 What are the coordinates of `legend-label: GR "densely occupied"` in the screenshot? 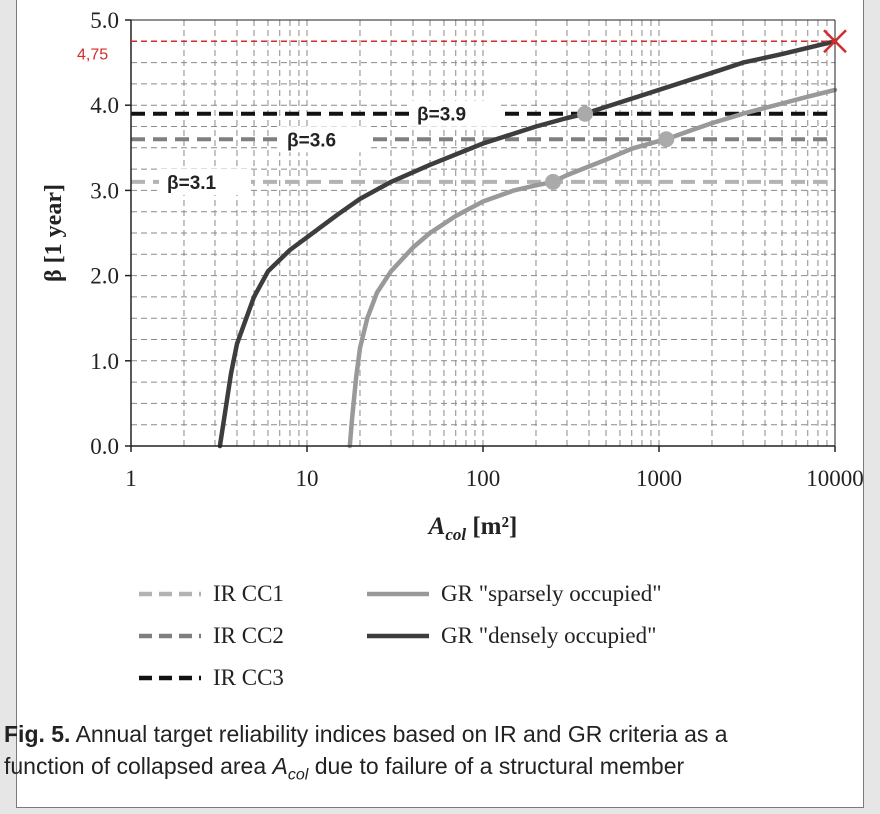 It's located at (549, 635).